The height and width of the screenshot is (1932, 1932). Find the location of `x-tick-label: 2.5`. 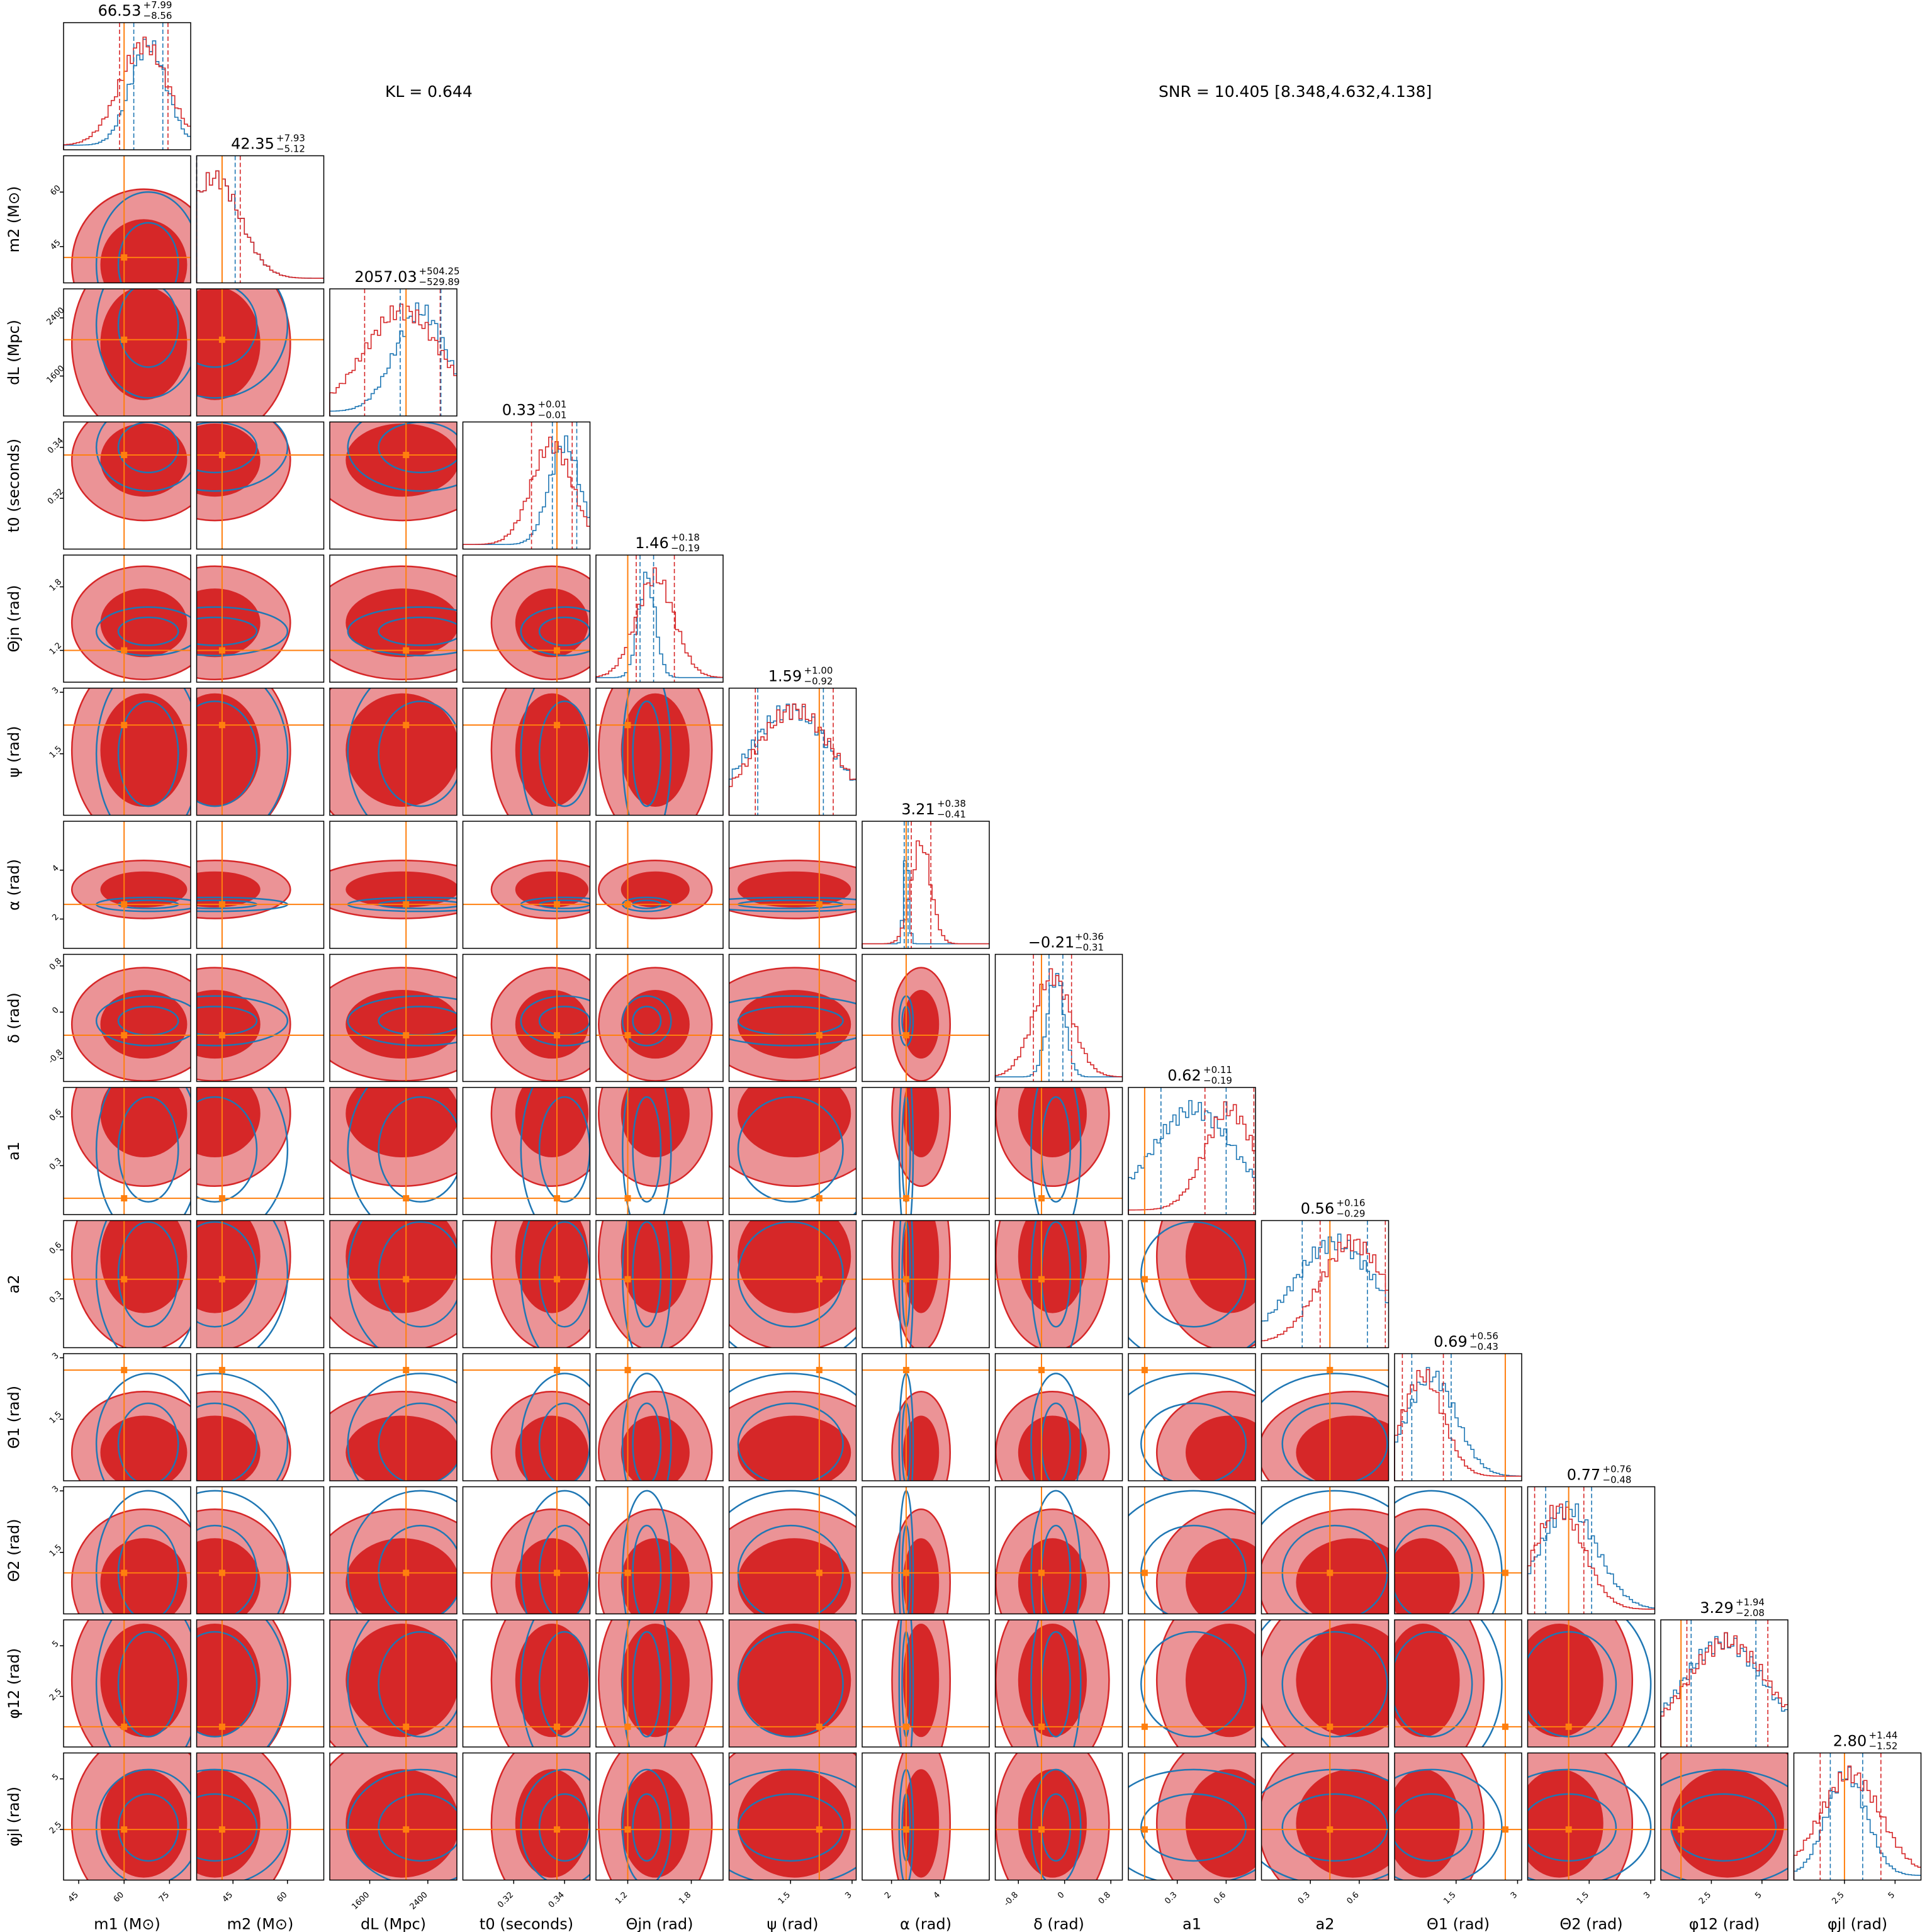

x-tick-label: 2.5 is located at coordinates (1838, 1898).